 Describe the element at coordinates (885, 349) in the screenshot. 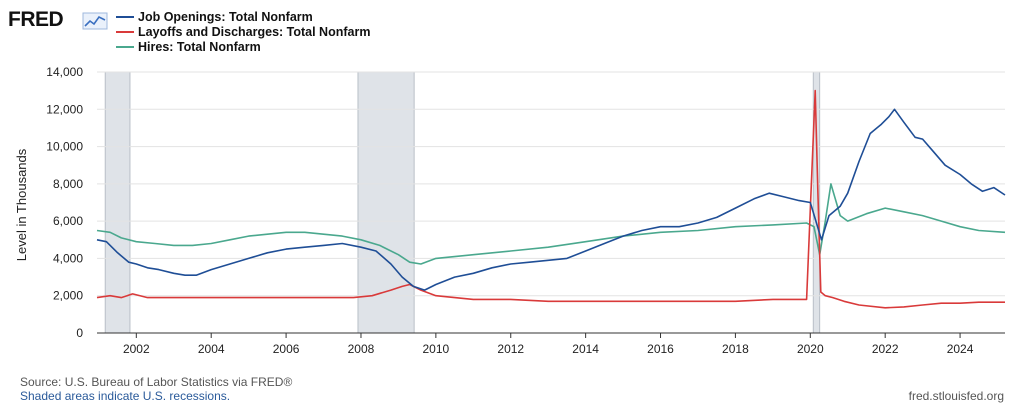

I see `x-tick-label: 2022` at that location.